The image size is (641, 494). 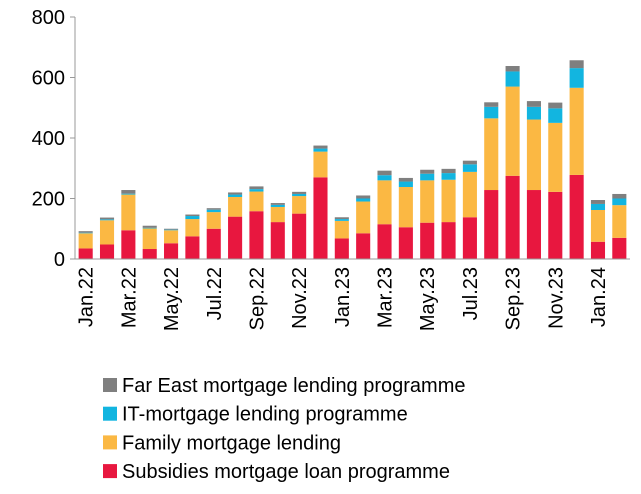 I want to click on x-tick-label: Jul.23, so click(x=471, y=293).